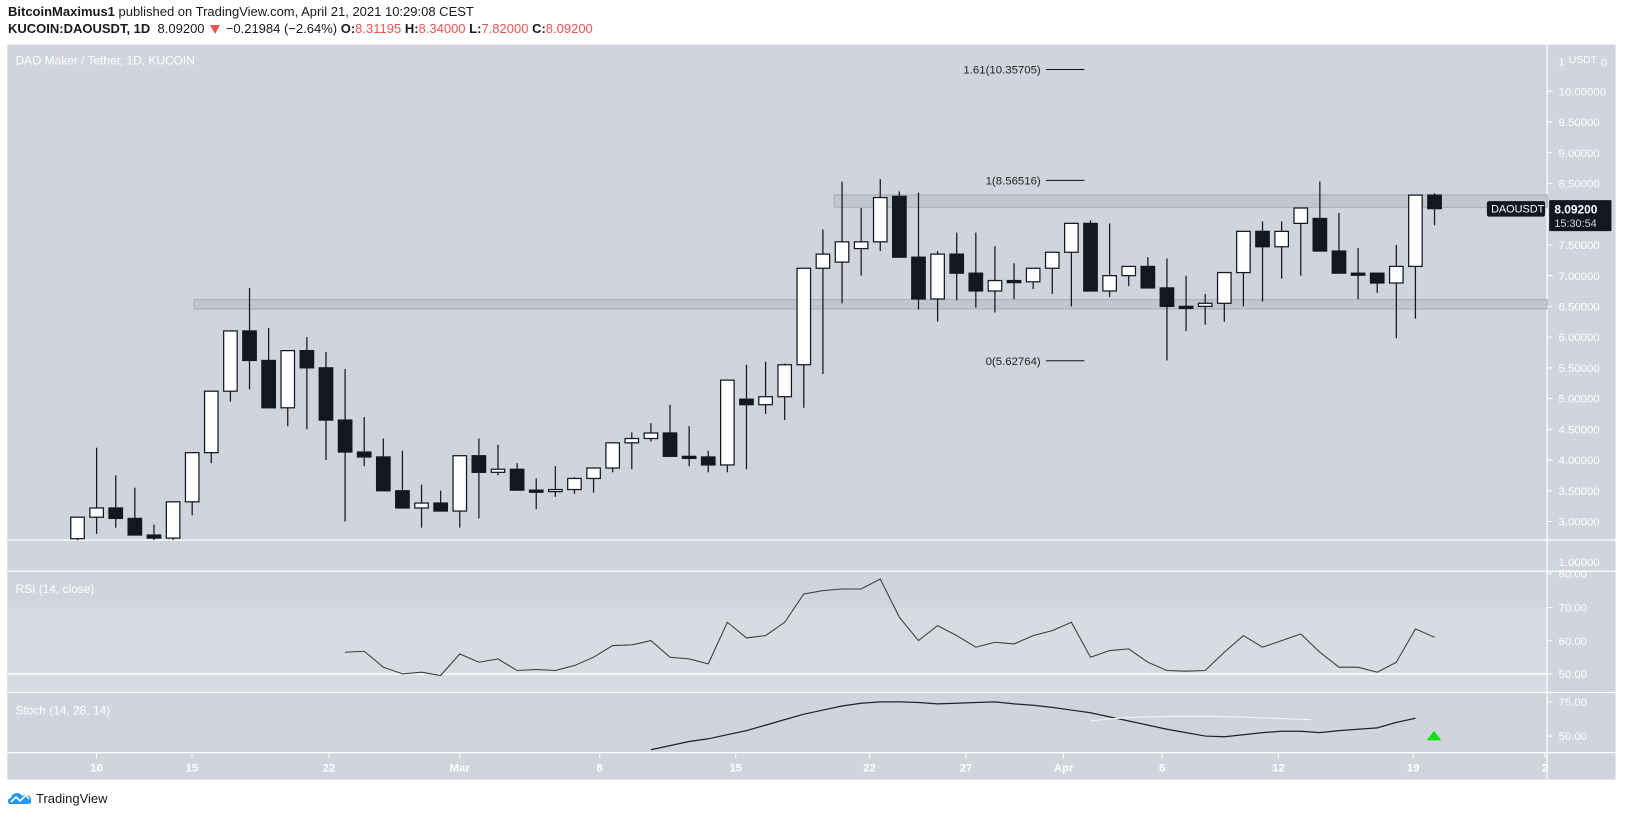 Image resolution: width=1627 pixels, height=819 pixels. What do you see at coordinates (1583, 60) in the screenshot?
I see `currency-label: USDT` at bounding box center [1583, 60].